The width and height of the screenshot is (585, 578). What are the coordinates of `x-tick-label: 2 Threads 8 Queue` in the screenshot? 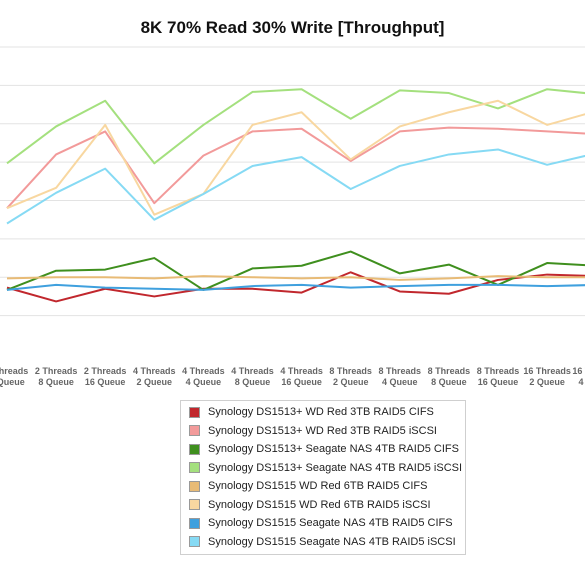 It's located at (56, 376).